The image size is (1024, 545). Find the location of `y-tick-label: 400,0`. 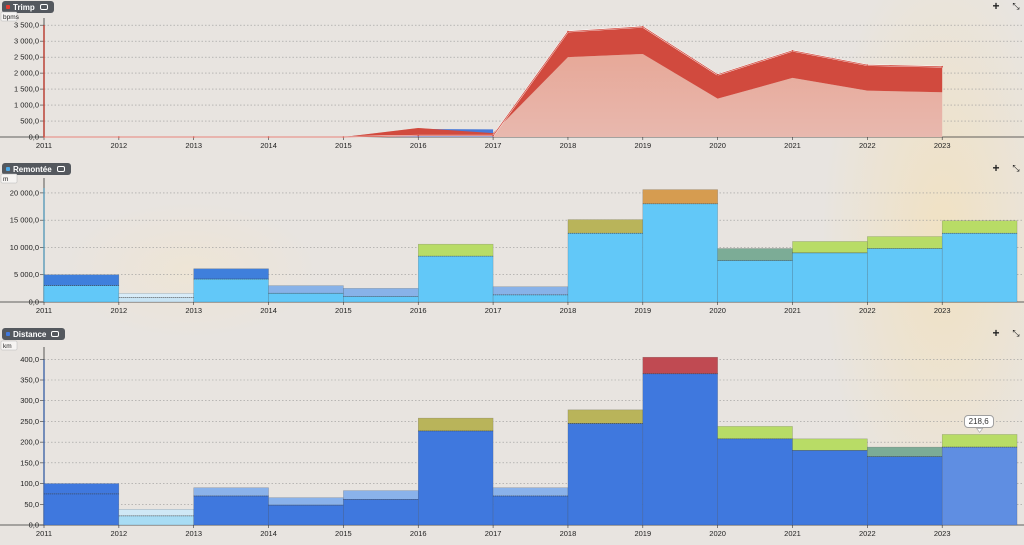

y-tick-label: 400,0 is located at coordinates (29, 359).